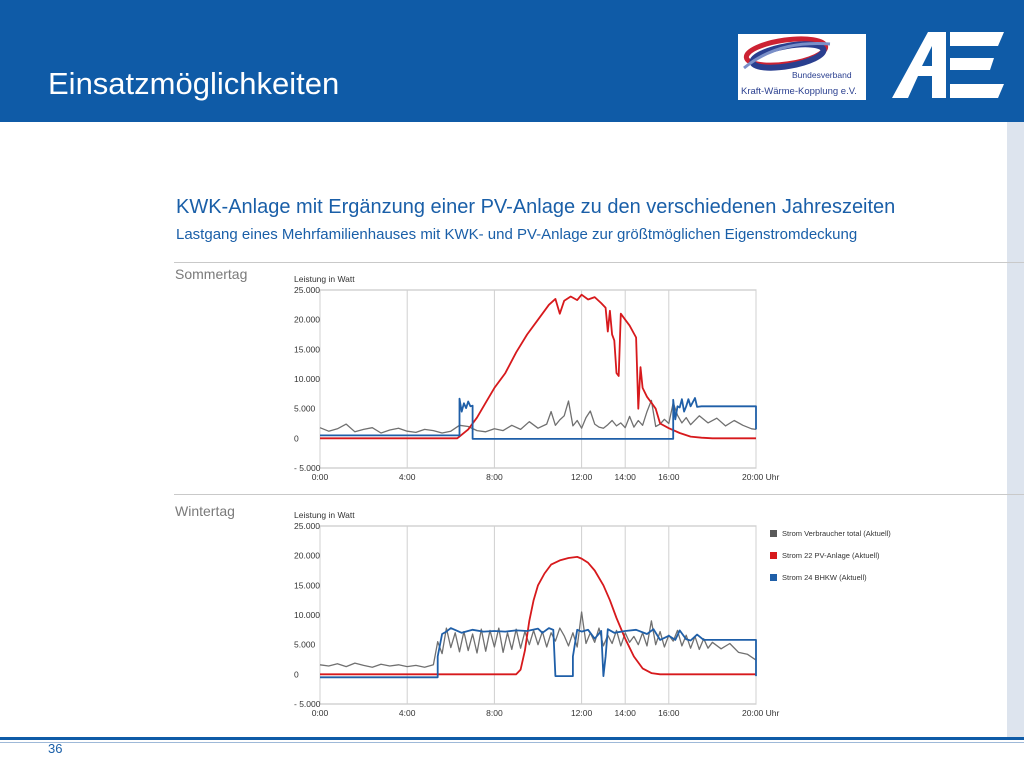 Image resolution: width=1024 pixels, height=768 pixels. What do you see at coordinates (205, 511) in the screenshot?
I see `winter-label: Wintertag` at bounding box center [205, 511].